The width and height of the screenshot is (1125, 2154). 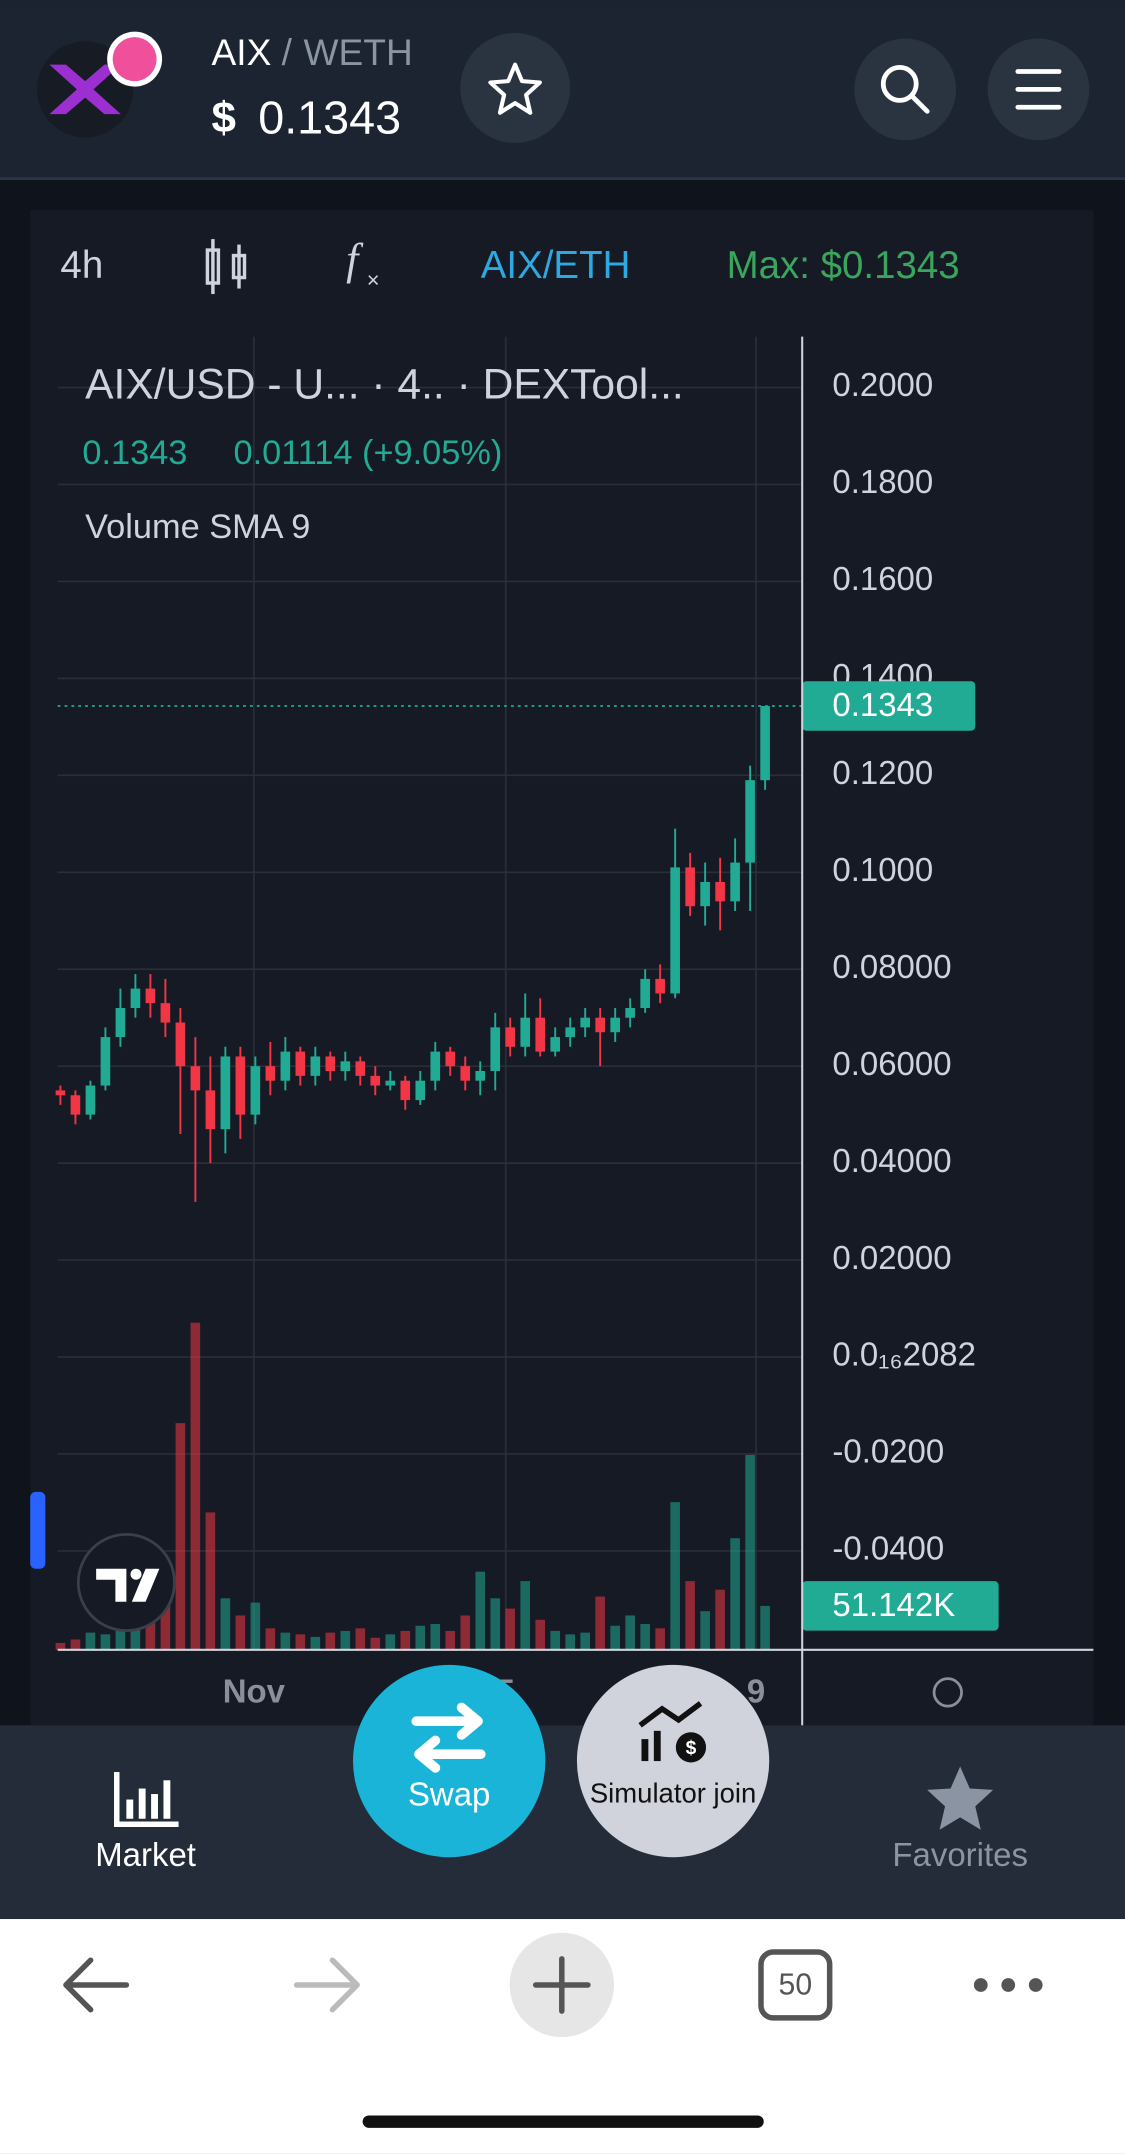 I want to click on plus-icon, so click(x=561, y=1985).